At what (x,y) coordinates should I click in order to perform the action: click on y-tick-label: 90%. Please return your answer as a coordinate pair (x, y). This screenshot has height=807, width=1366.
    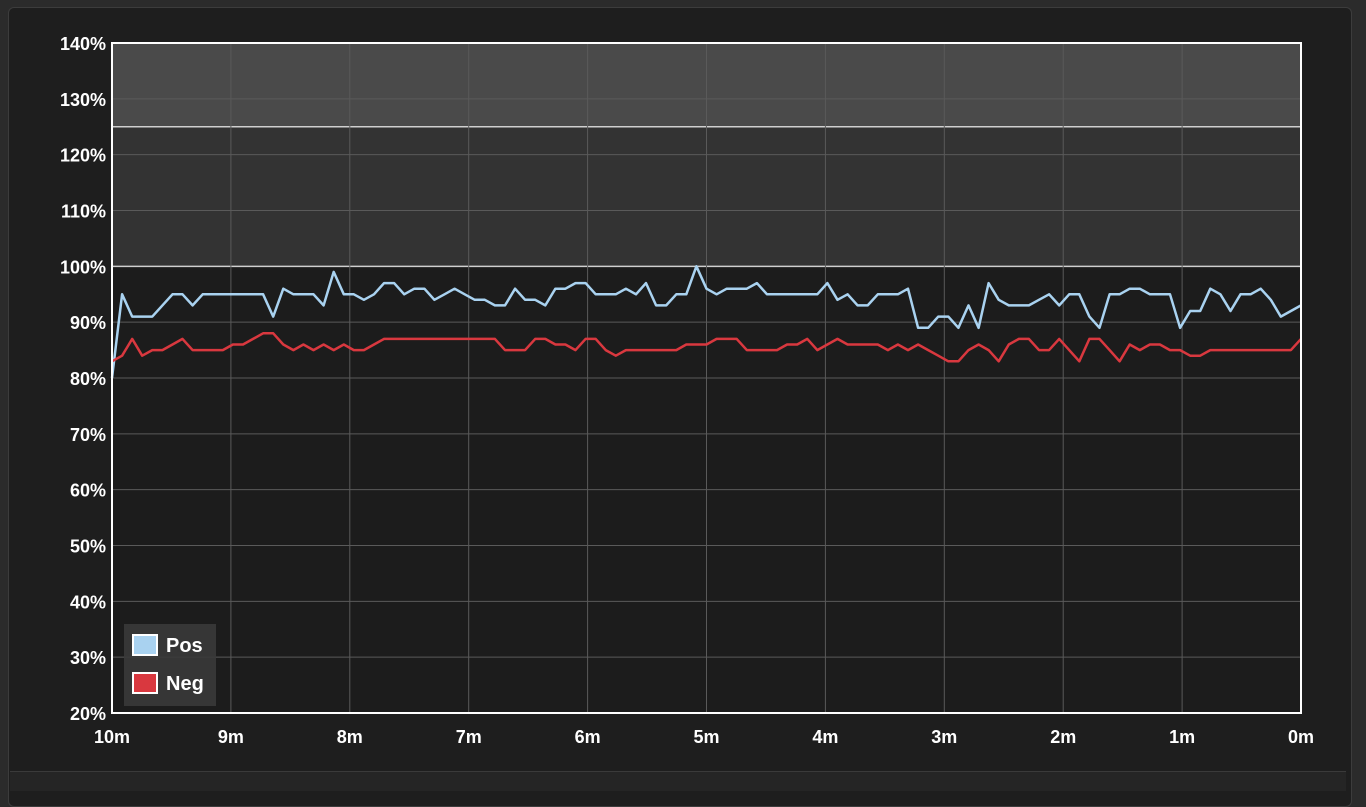
    Looking at the image, I should click on (88, 323).